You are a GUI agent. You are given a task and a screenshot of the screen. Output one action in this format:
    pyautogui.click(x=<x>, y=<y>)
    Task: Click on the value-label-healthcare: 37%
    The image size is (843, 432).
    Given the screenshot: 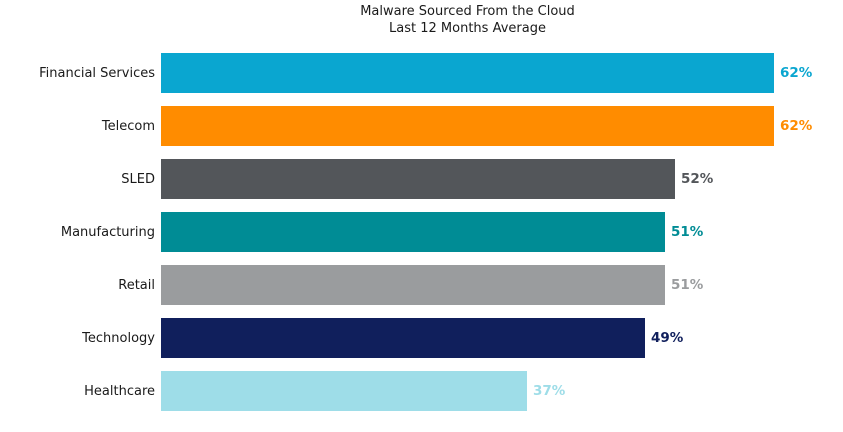 What is the action you would take?
    pyautogui.click(x=549, y=391)
    